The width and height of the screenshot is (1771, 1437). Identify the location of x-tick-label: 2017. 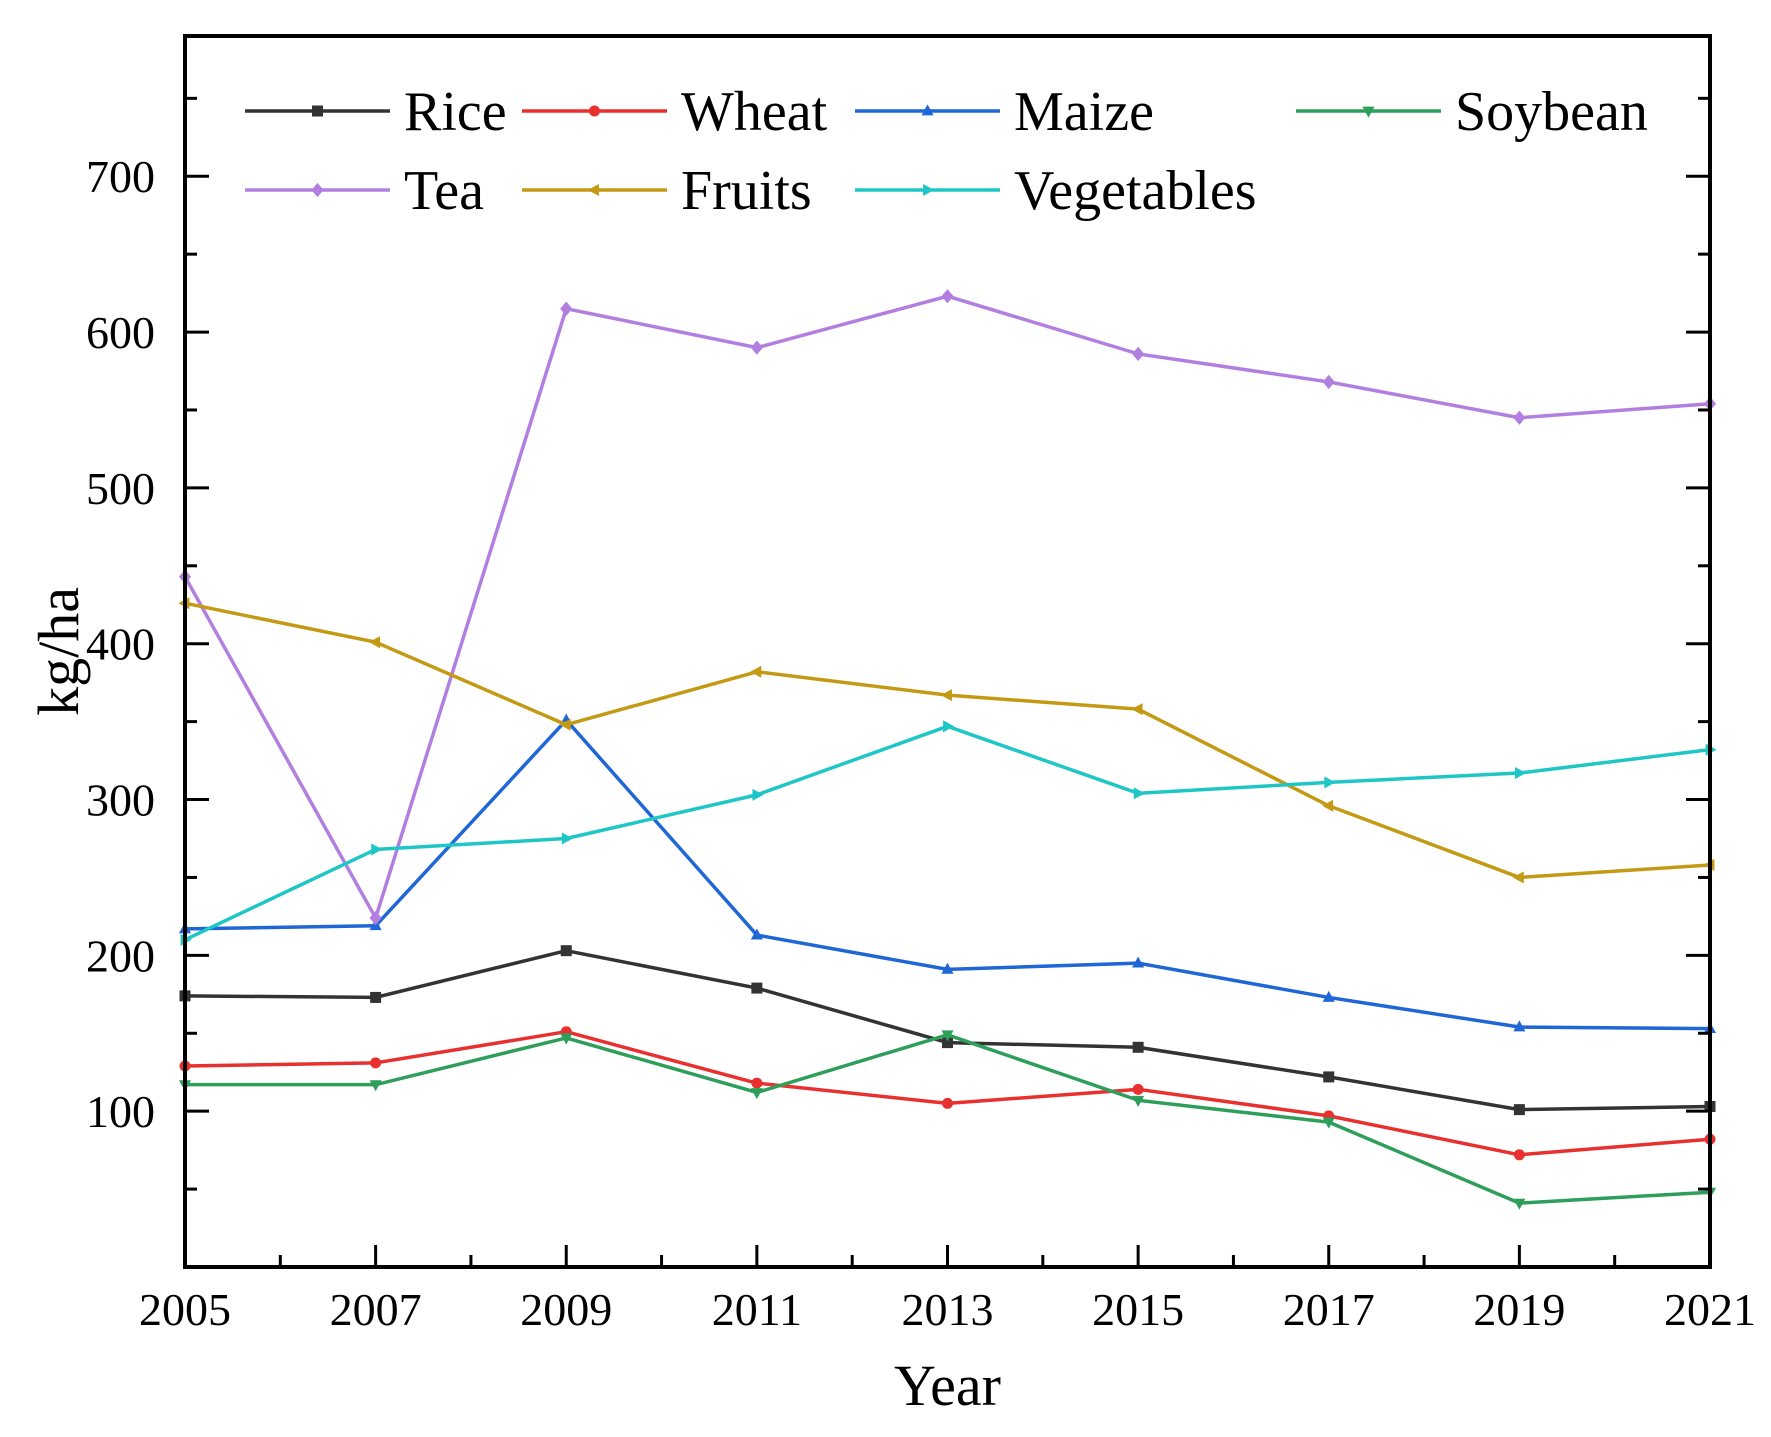
(1329, 1309).